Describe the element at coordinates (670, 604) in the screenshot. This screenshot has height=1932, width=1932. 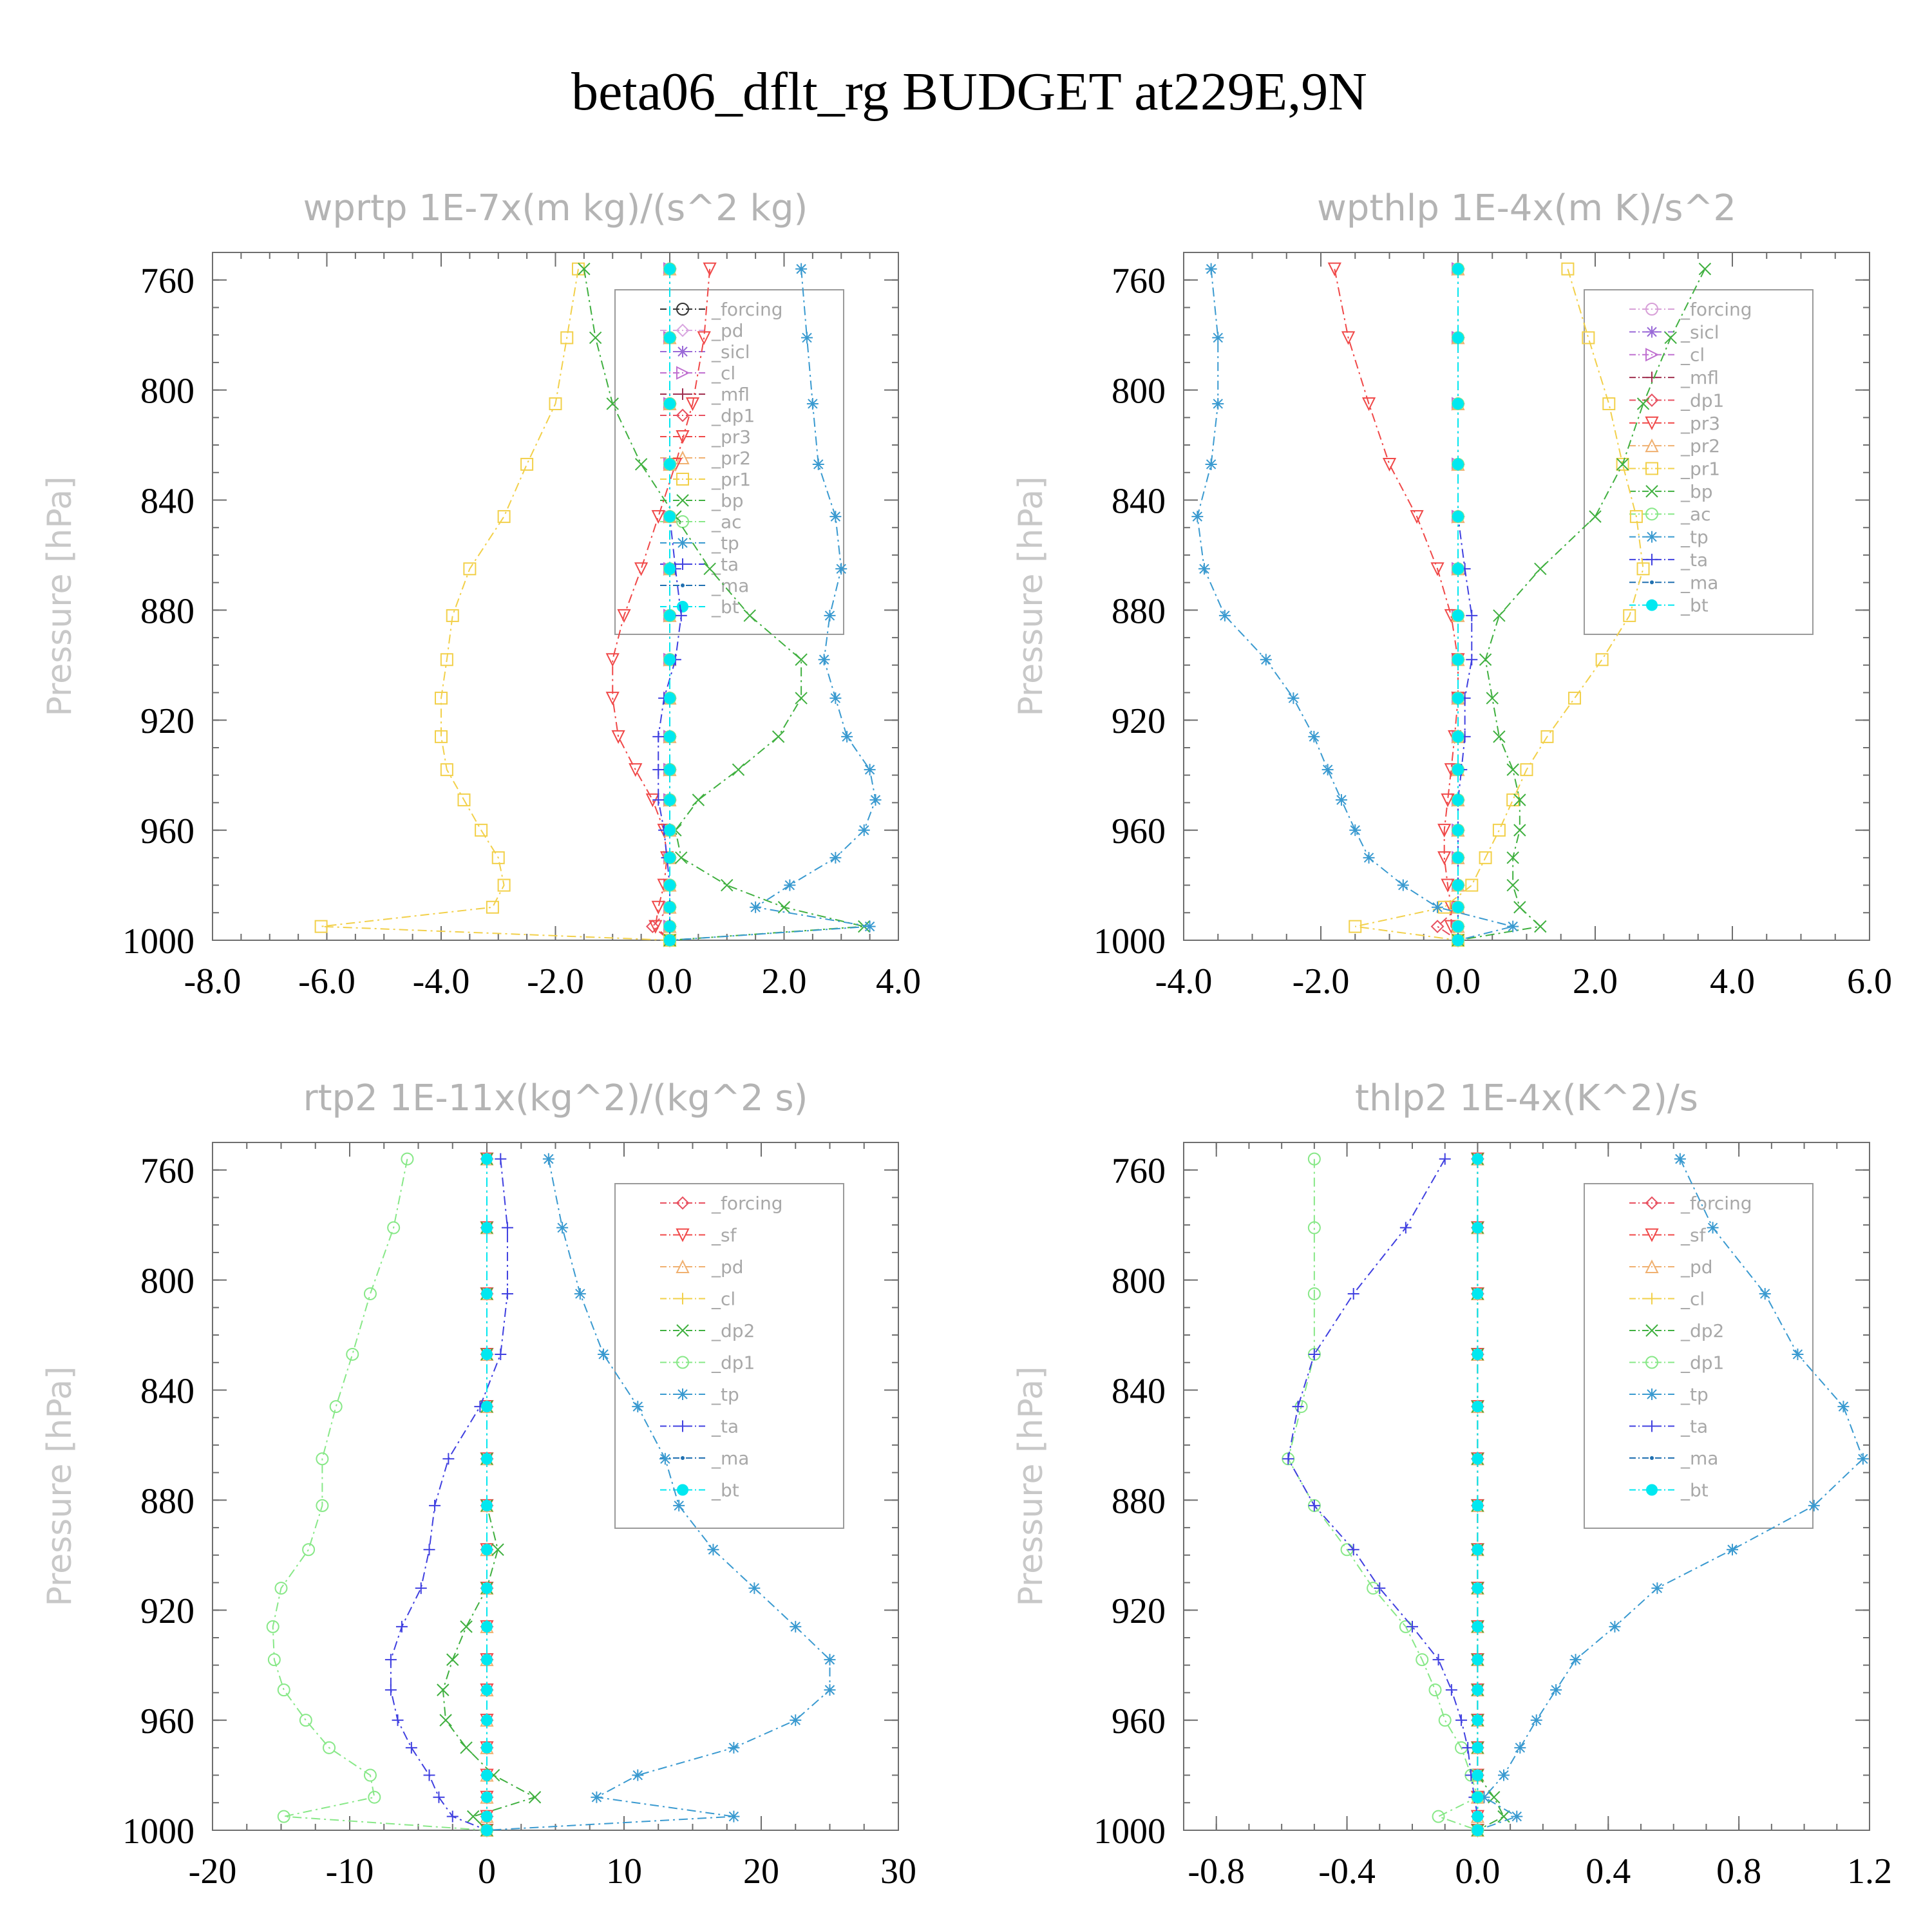
I see `series-bt` at that location.